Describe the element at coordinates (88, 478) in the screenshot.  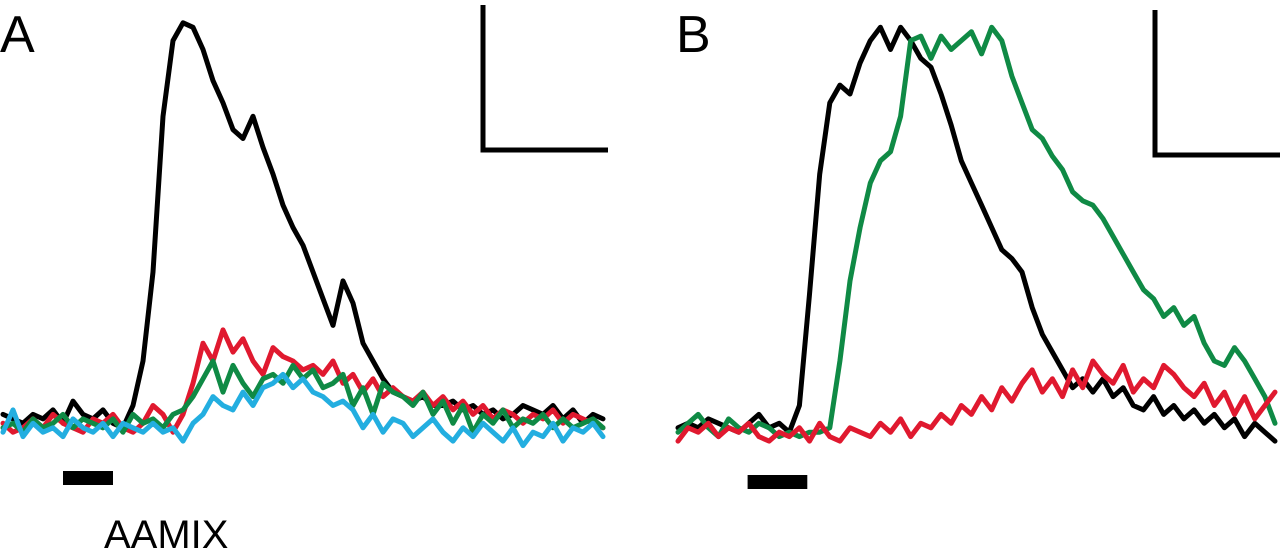
I see `panel-a-stimulus-bar` at that location.